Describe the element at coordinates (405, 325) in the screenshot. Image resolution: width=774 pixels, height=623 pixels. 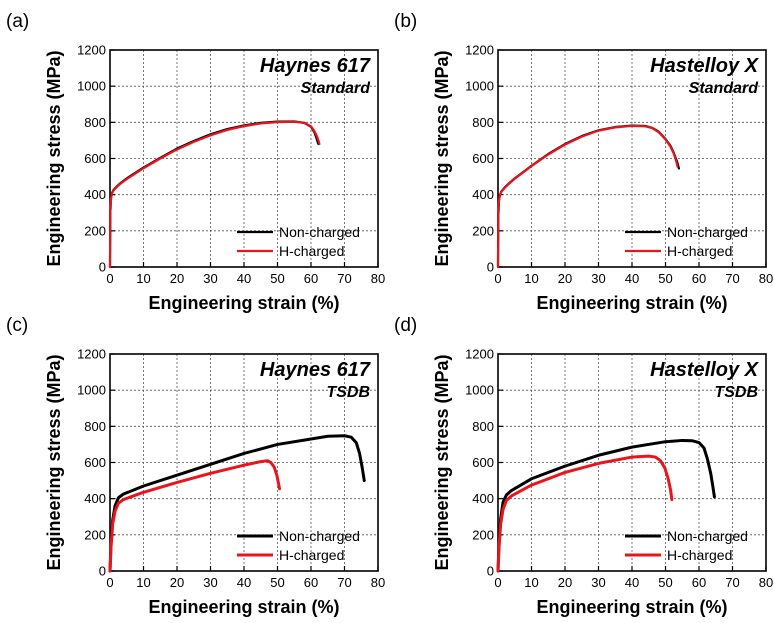
I see `panel-label: (d)` at that location.